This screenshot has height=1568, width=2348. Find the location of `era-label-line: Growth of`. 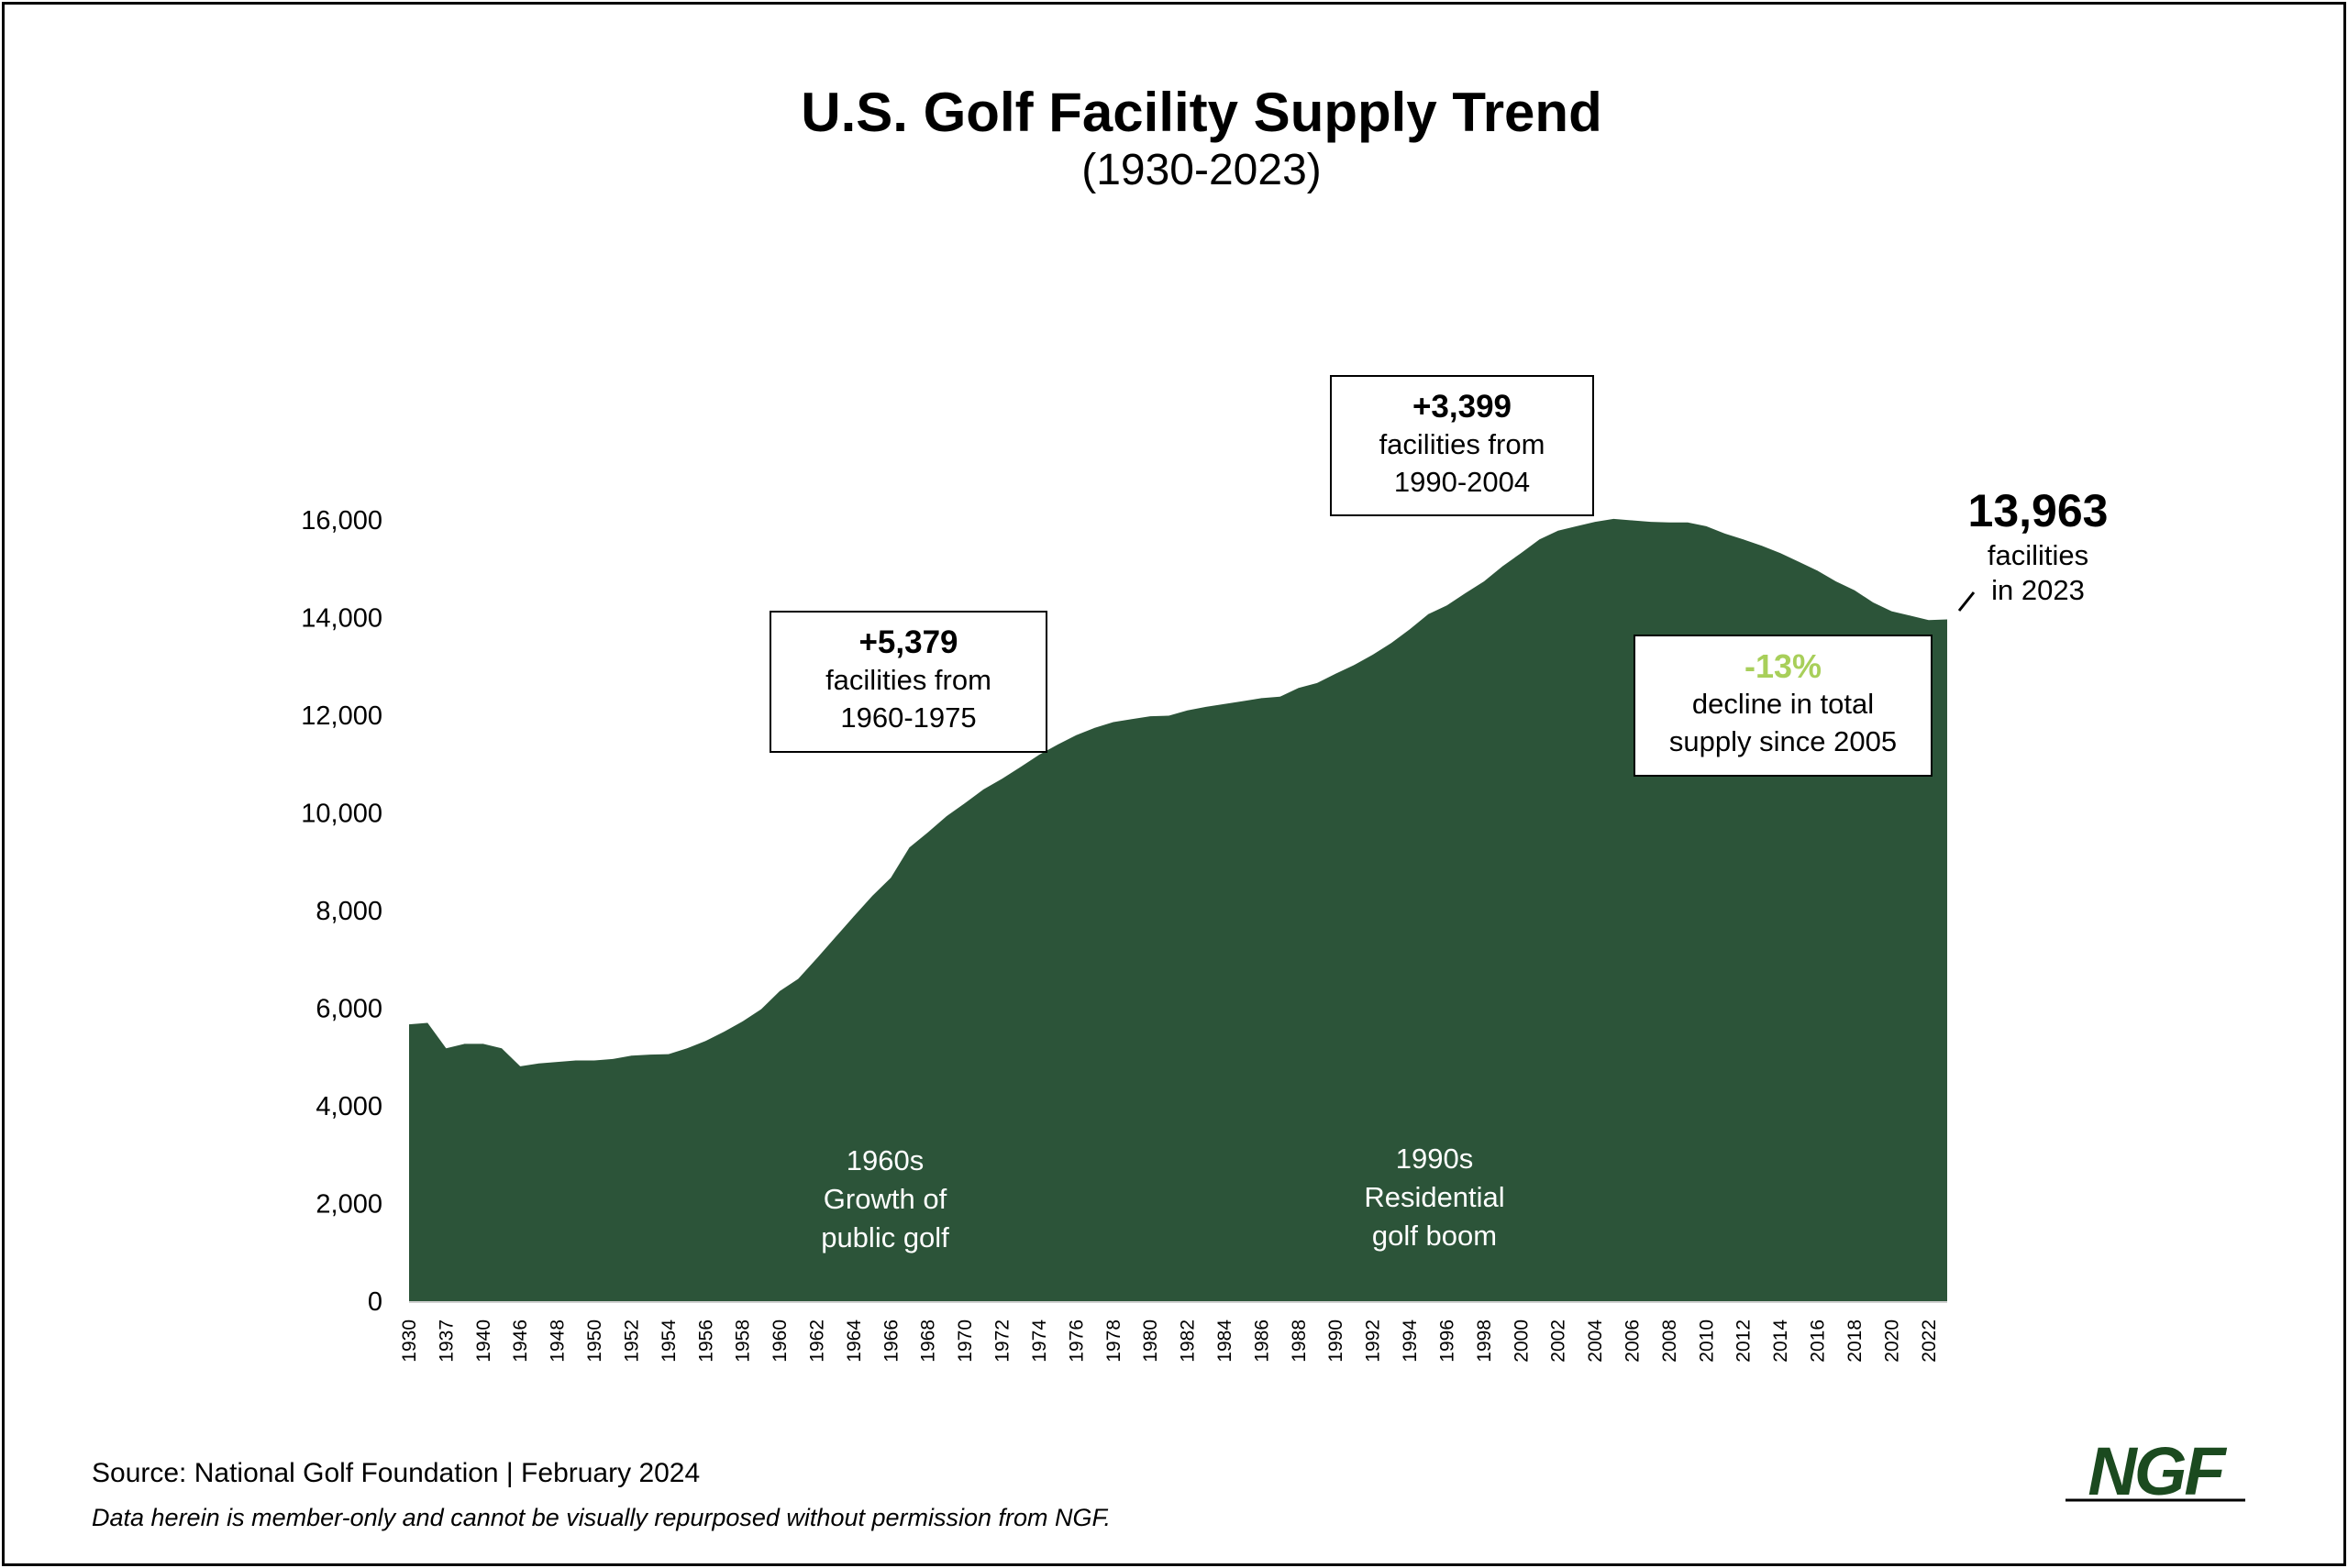

era-label-line: Growth of is located at coordinates (885, 1199).